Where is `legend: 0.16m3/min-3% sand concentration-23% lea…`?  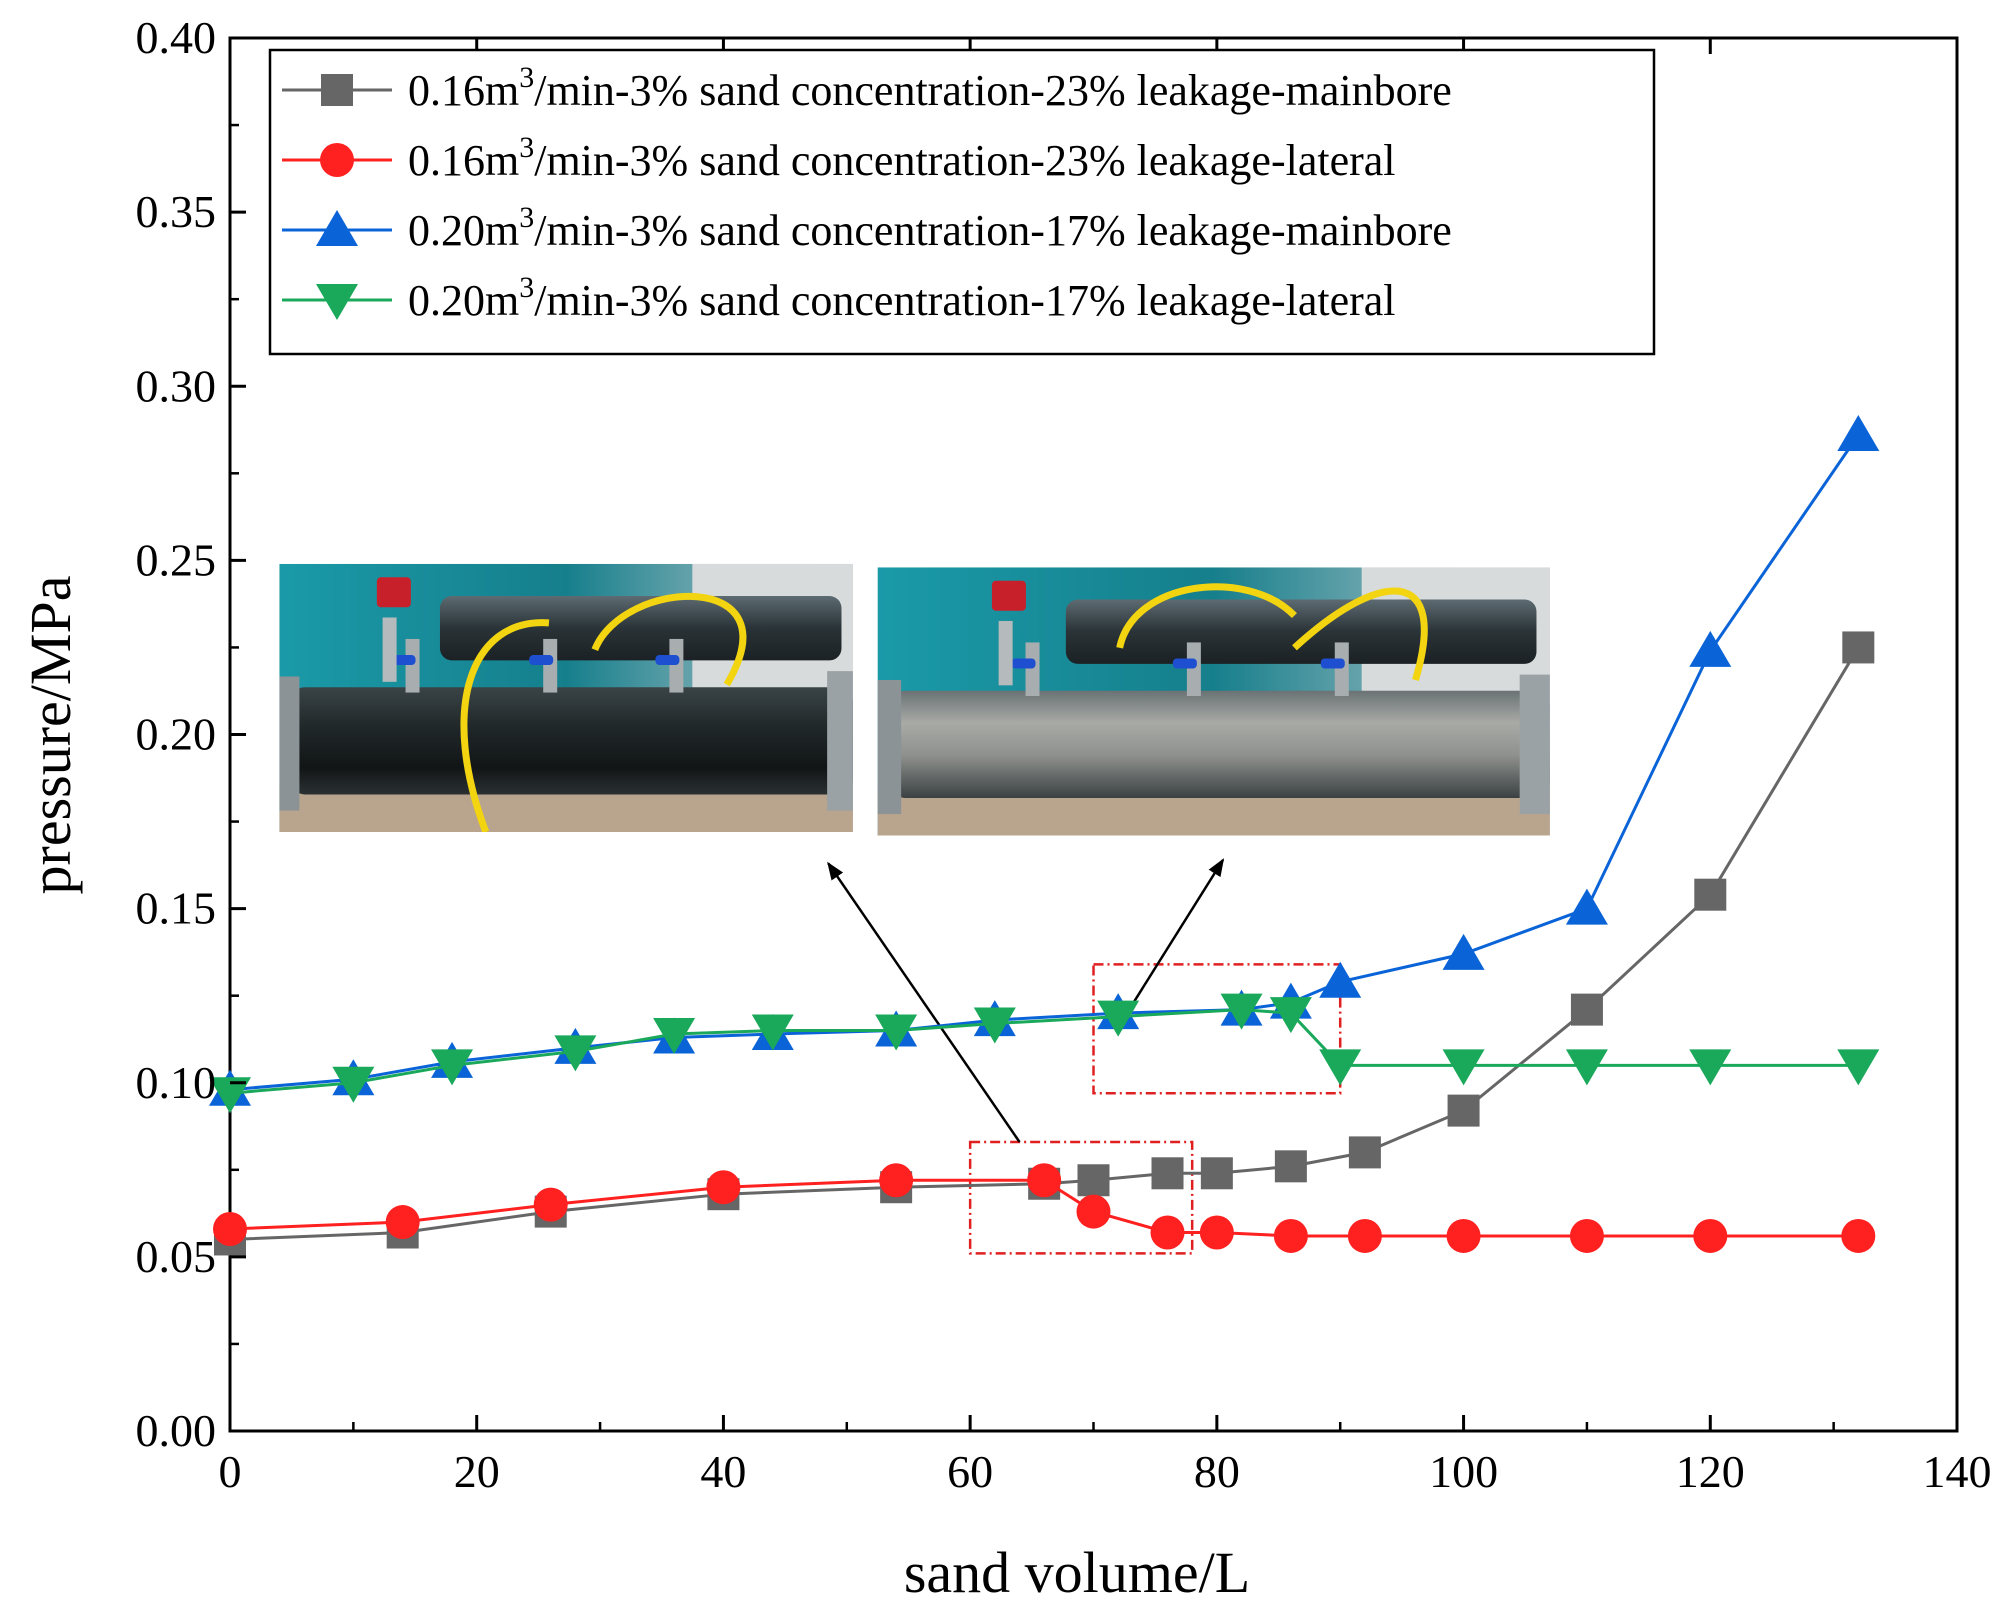 legend: 0.16m3/min-3% sand concentration-23% lea… is located at coordinates (962, 202).